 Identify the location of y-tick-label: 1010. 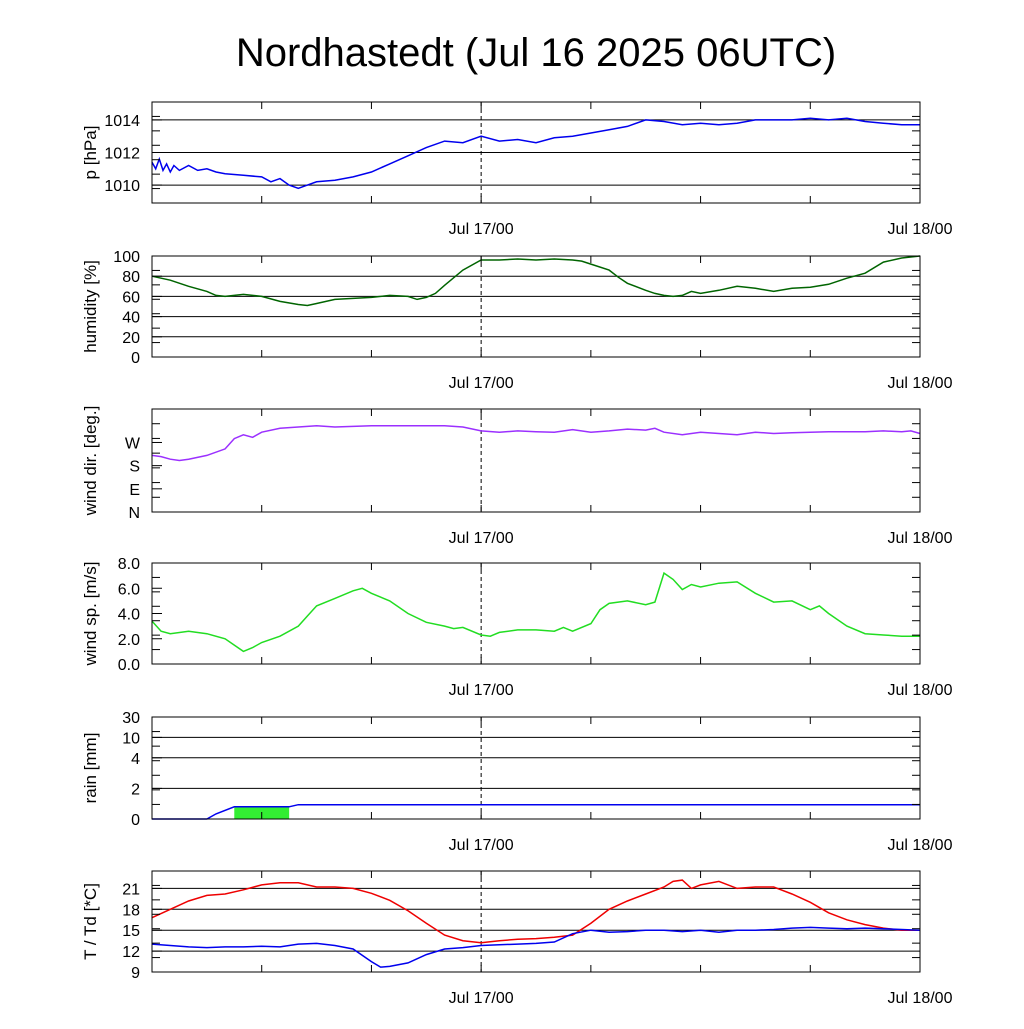
(122, 186).